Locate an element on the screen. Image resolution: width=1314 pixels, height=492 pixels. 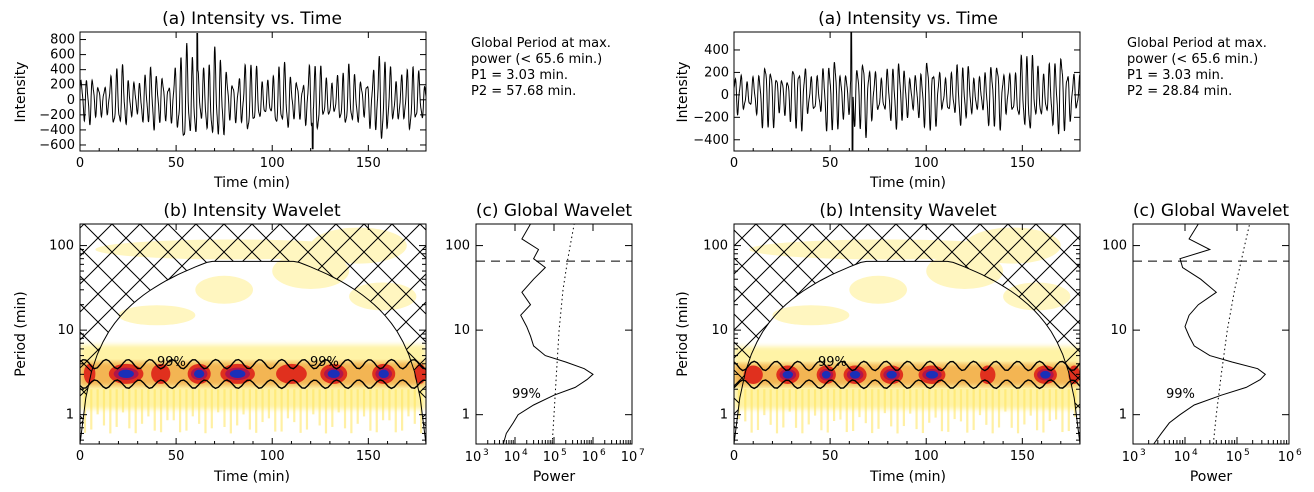
panel-b-left-title: (b) Intensity Wavelet is located at coordinates (252, 211).